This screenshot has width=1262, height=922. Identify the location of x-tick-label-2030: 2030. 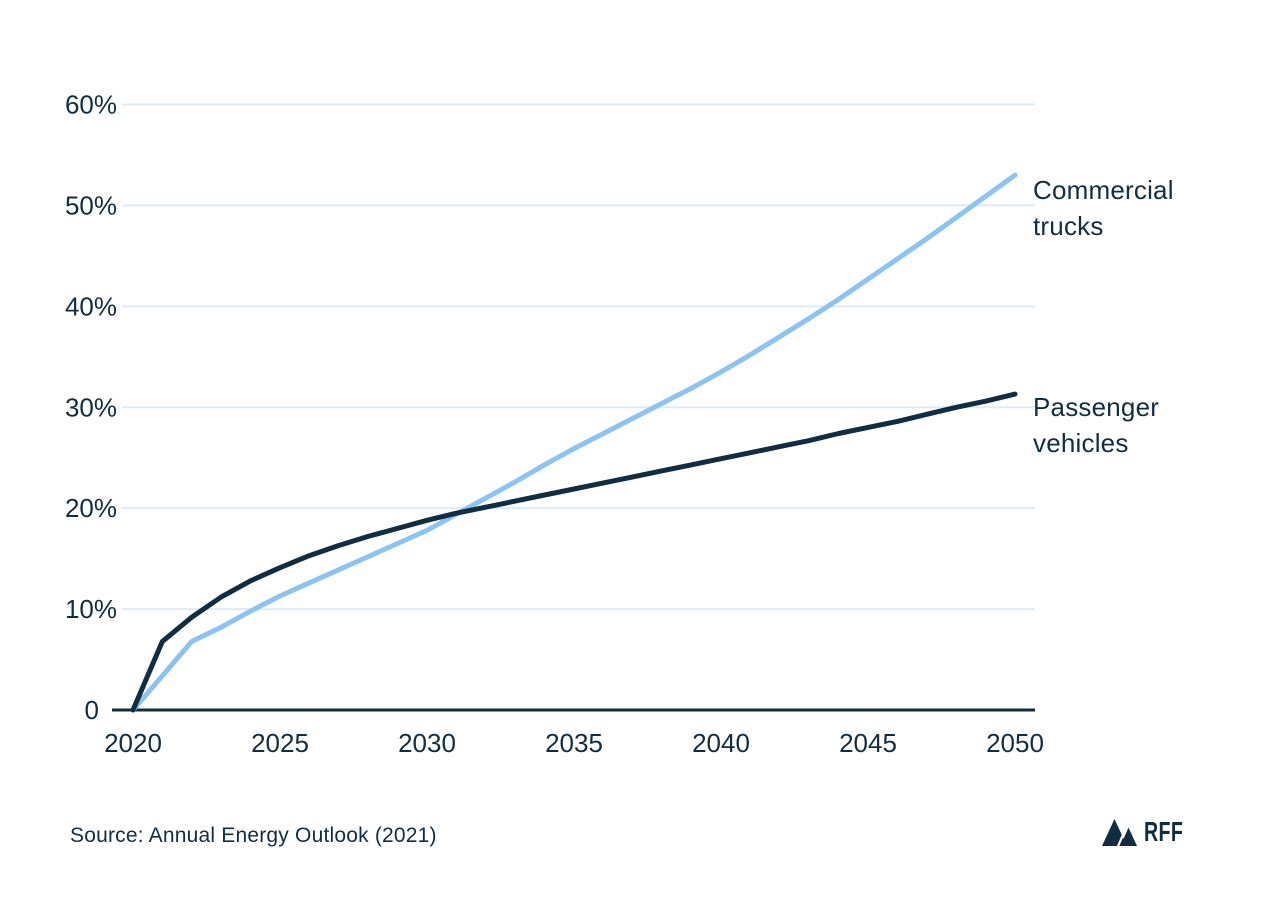
(427, 743).